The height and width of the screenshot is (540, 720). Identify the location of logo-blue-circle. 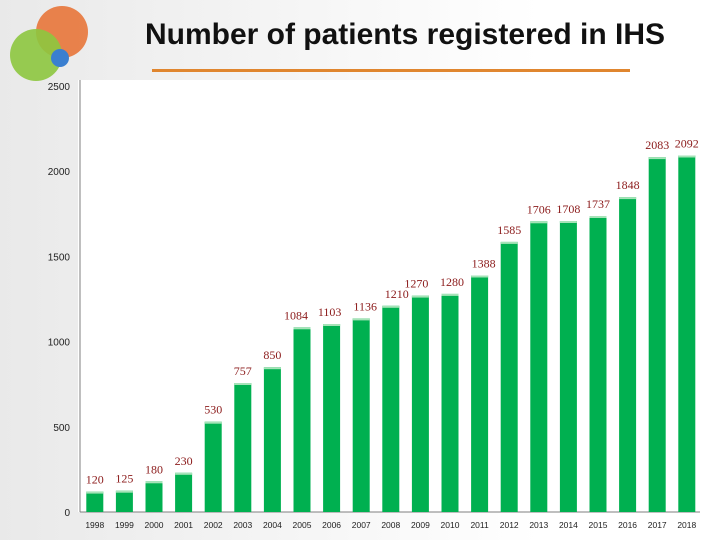
(60, 58).